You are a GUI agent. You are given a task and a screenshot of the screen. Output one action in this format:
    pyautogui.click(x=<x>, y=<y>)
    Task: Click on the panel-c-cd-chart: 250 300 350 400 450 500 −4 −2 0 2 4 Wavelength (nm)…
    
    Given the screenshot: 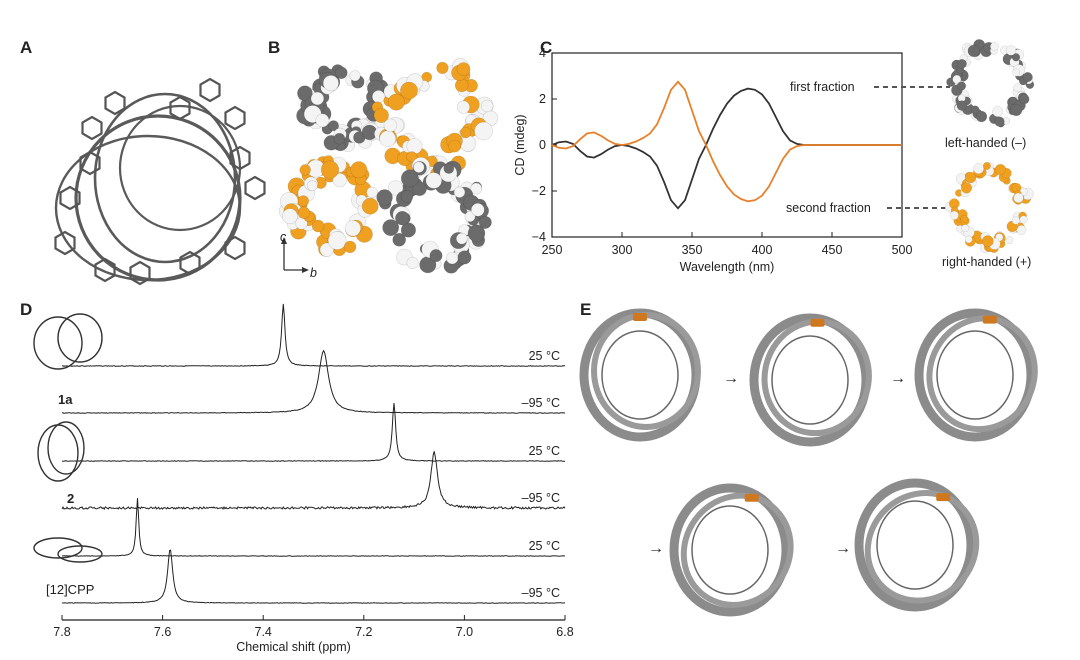 What is the action you would take?
    pyautogui.click(x=731, y=160)
    